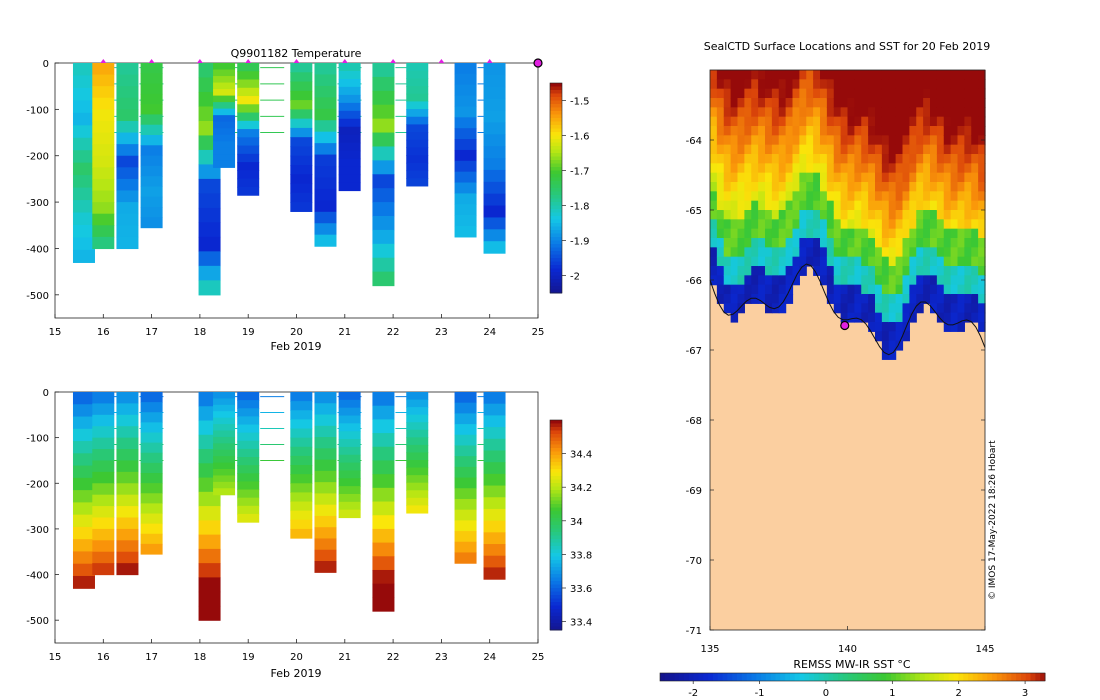 Image resolution: width=1100 pixels, height=700 pixels. I want to click on y-tick-label: -100, so click(37, 439).